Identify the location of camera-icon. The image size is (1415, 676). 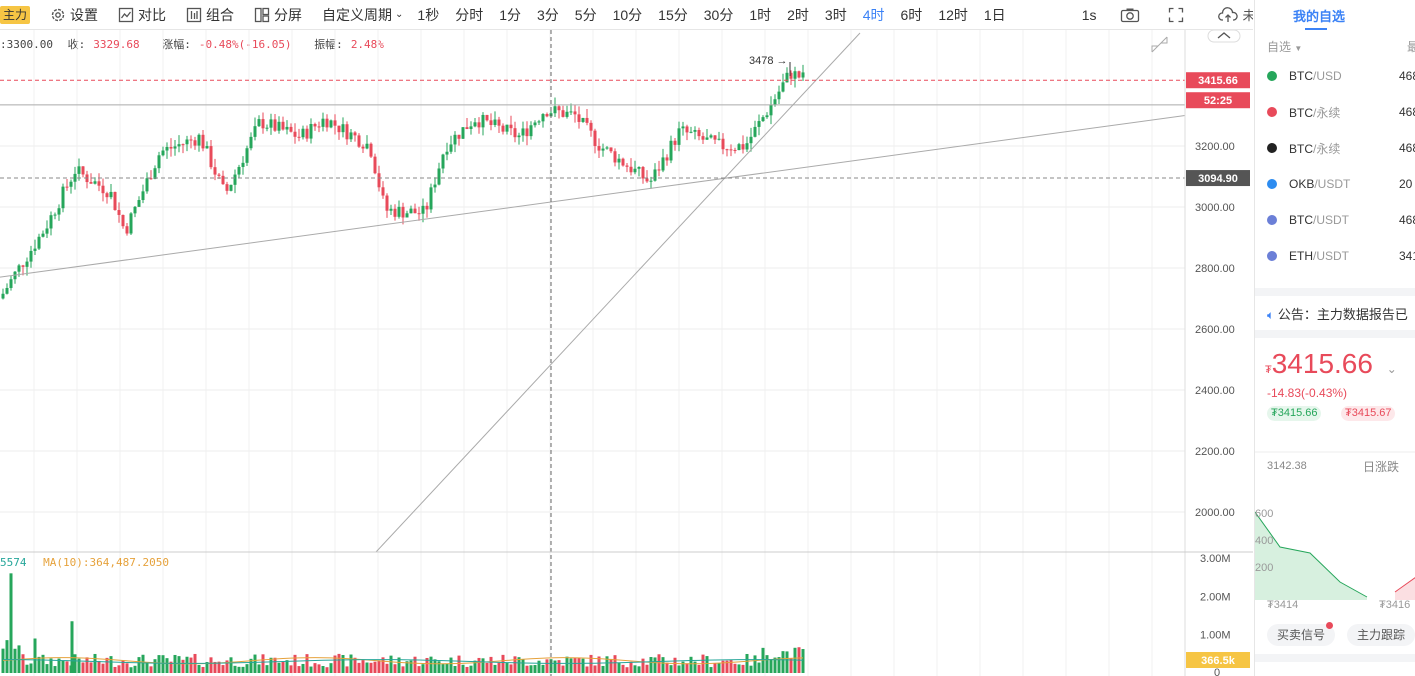
(1130, 15).